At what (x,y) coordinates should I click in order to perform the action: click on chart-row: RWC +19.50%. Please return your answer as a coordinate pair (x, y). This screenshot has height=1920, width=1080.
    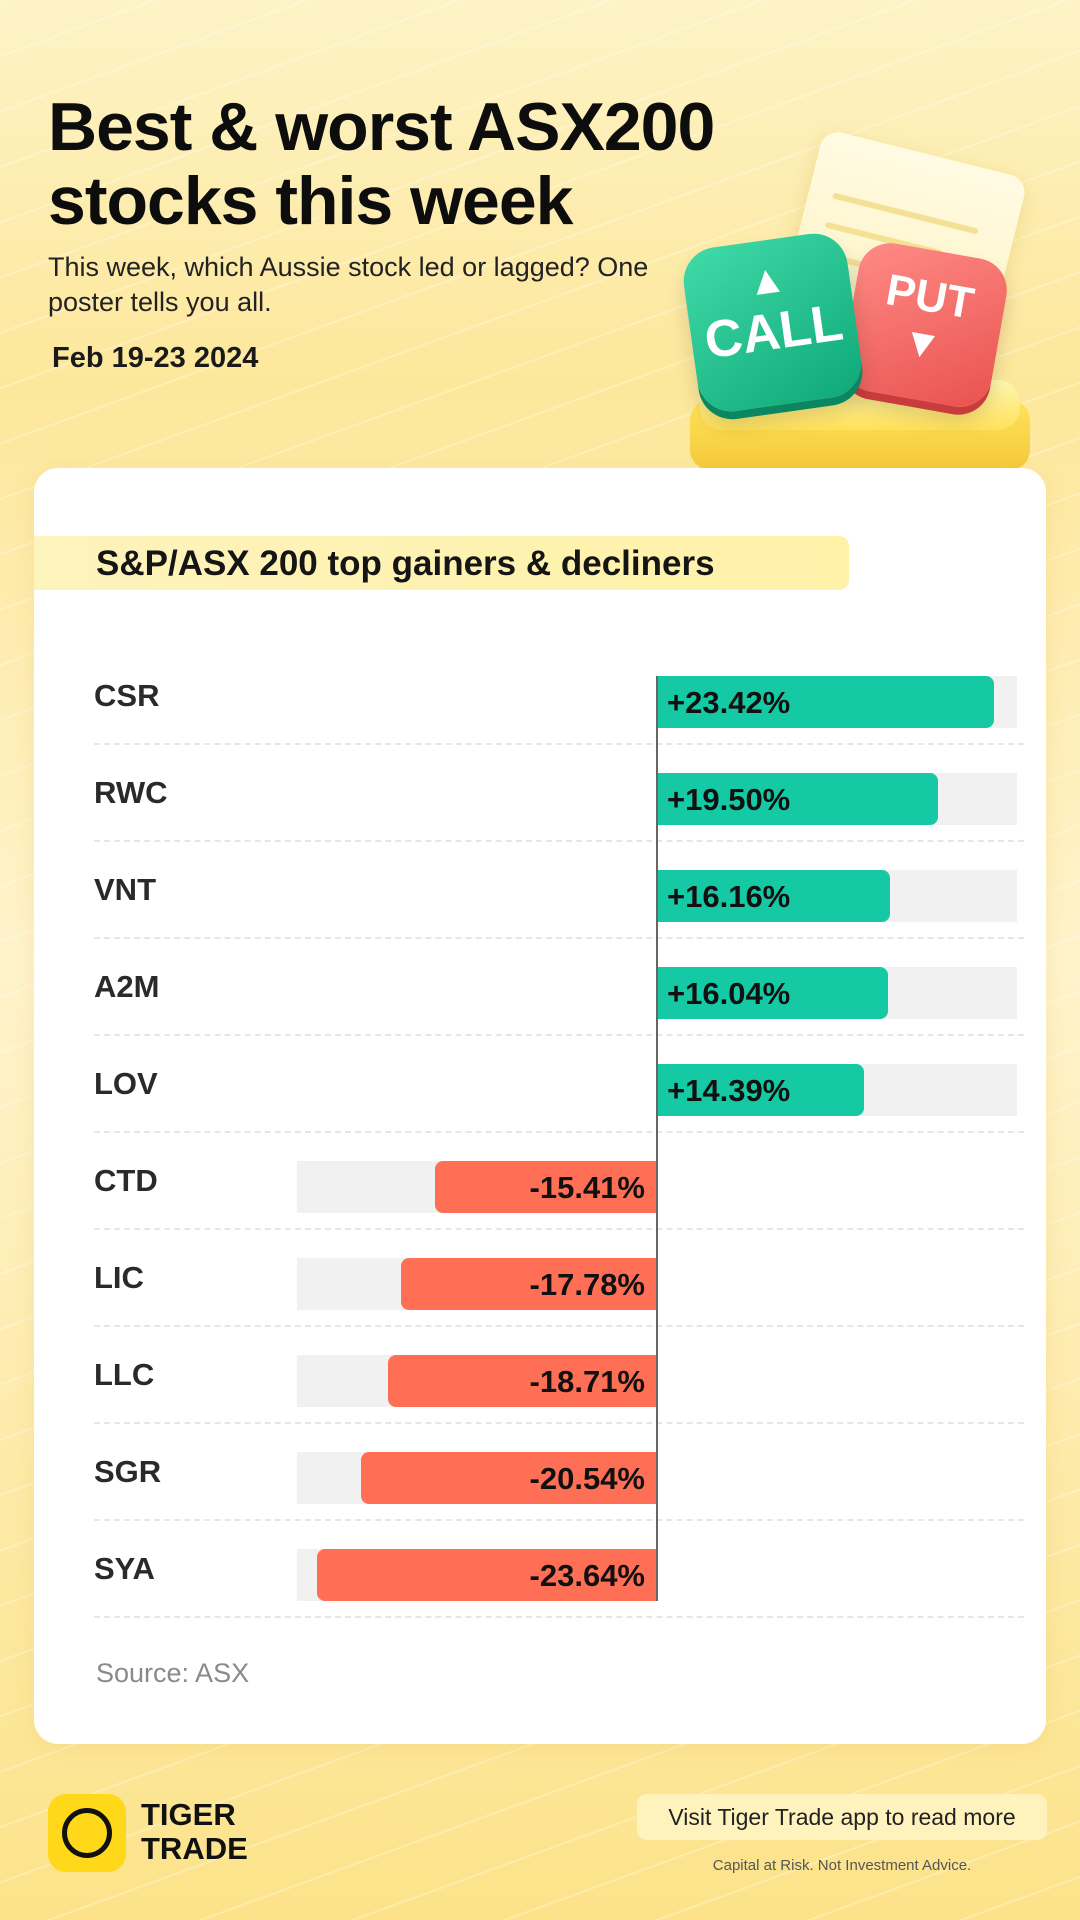
    Looking at the image, I should click on (559, 793).